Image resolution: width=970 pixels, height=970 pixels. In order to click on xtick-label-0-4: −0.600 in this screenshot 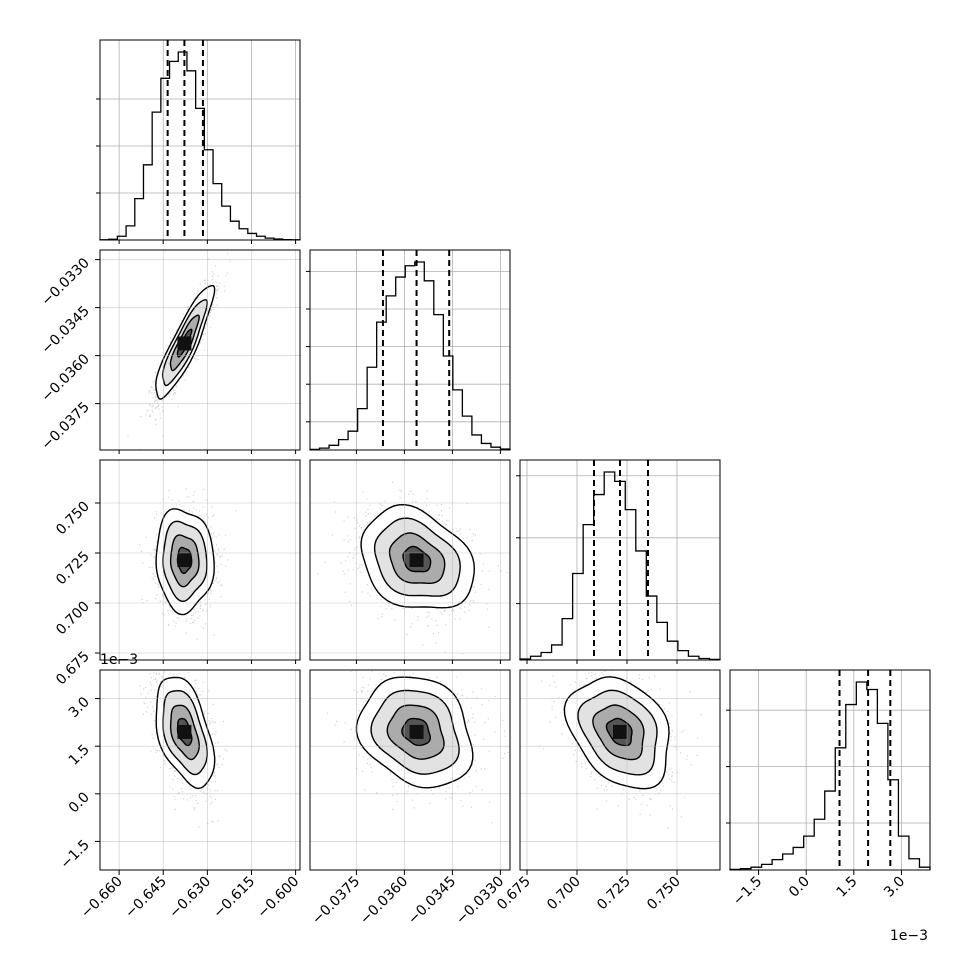, I will do `click(278, 898)`.